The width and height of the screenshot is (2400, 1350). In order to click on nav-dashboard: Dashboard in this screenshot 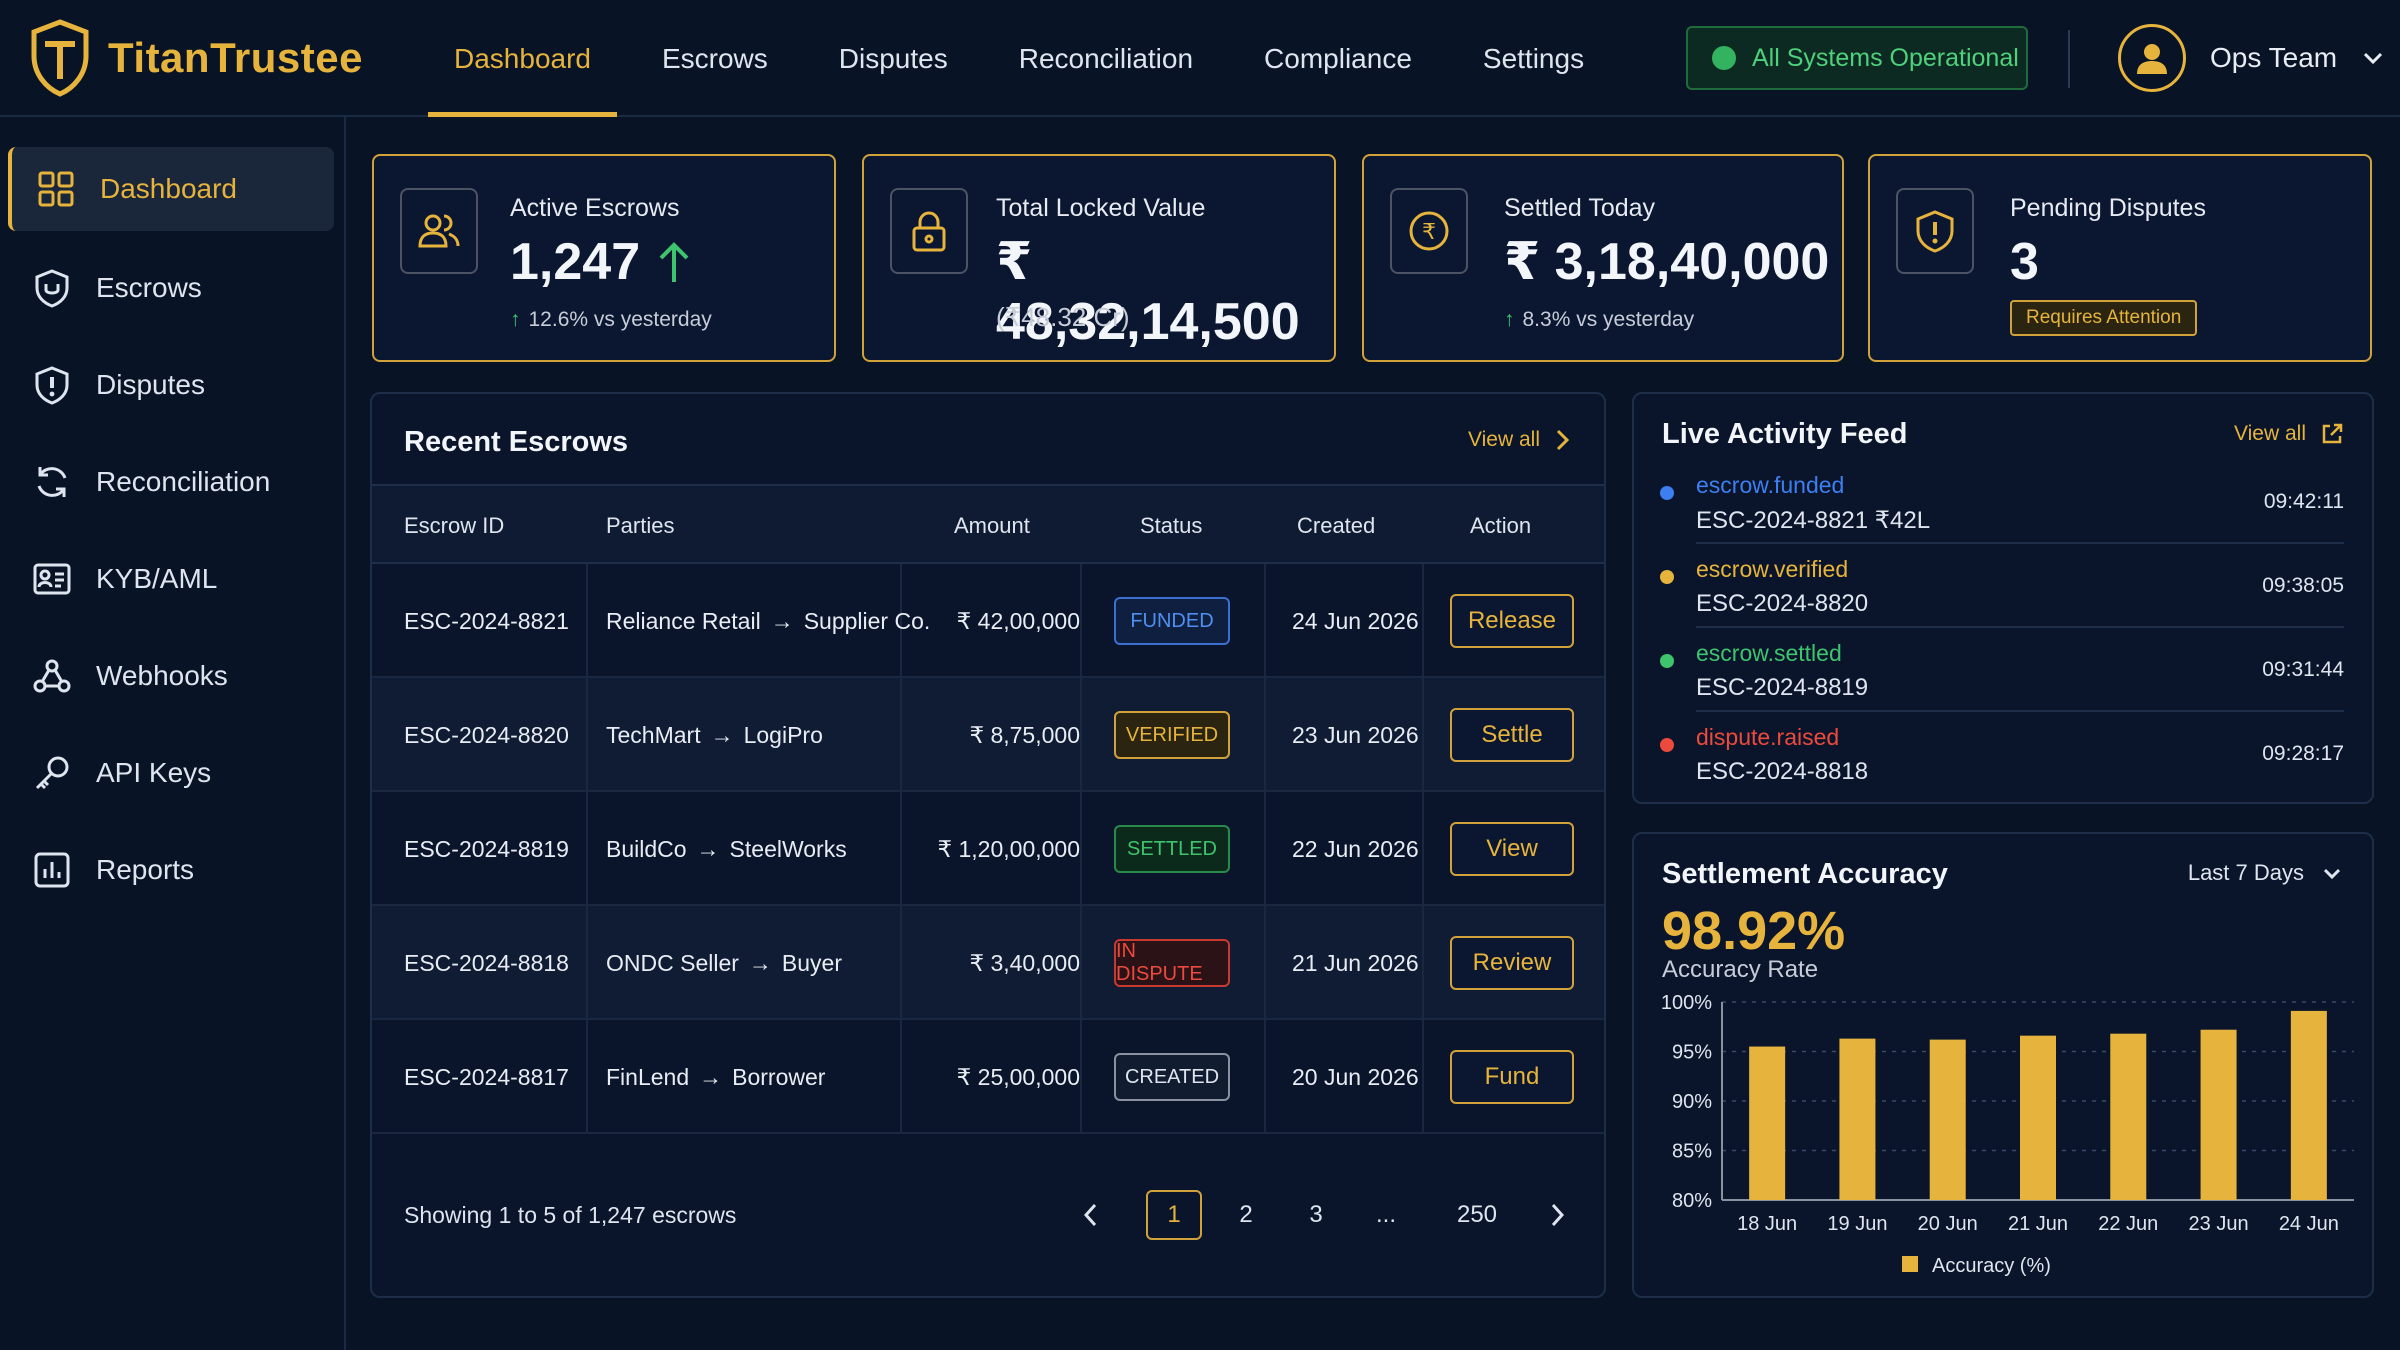, I will do `click(522, 58)`.